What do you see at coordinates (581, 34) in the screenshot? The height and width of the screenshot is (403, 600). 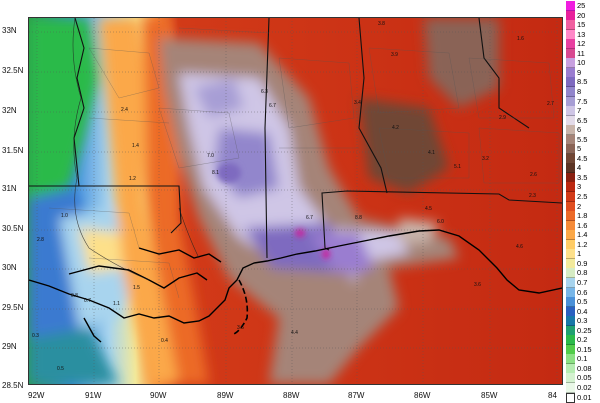 I see `legend-tick-label: 13` at bounding box center [581, 34].